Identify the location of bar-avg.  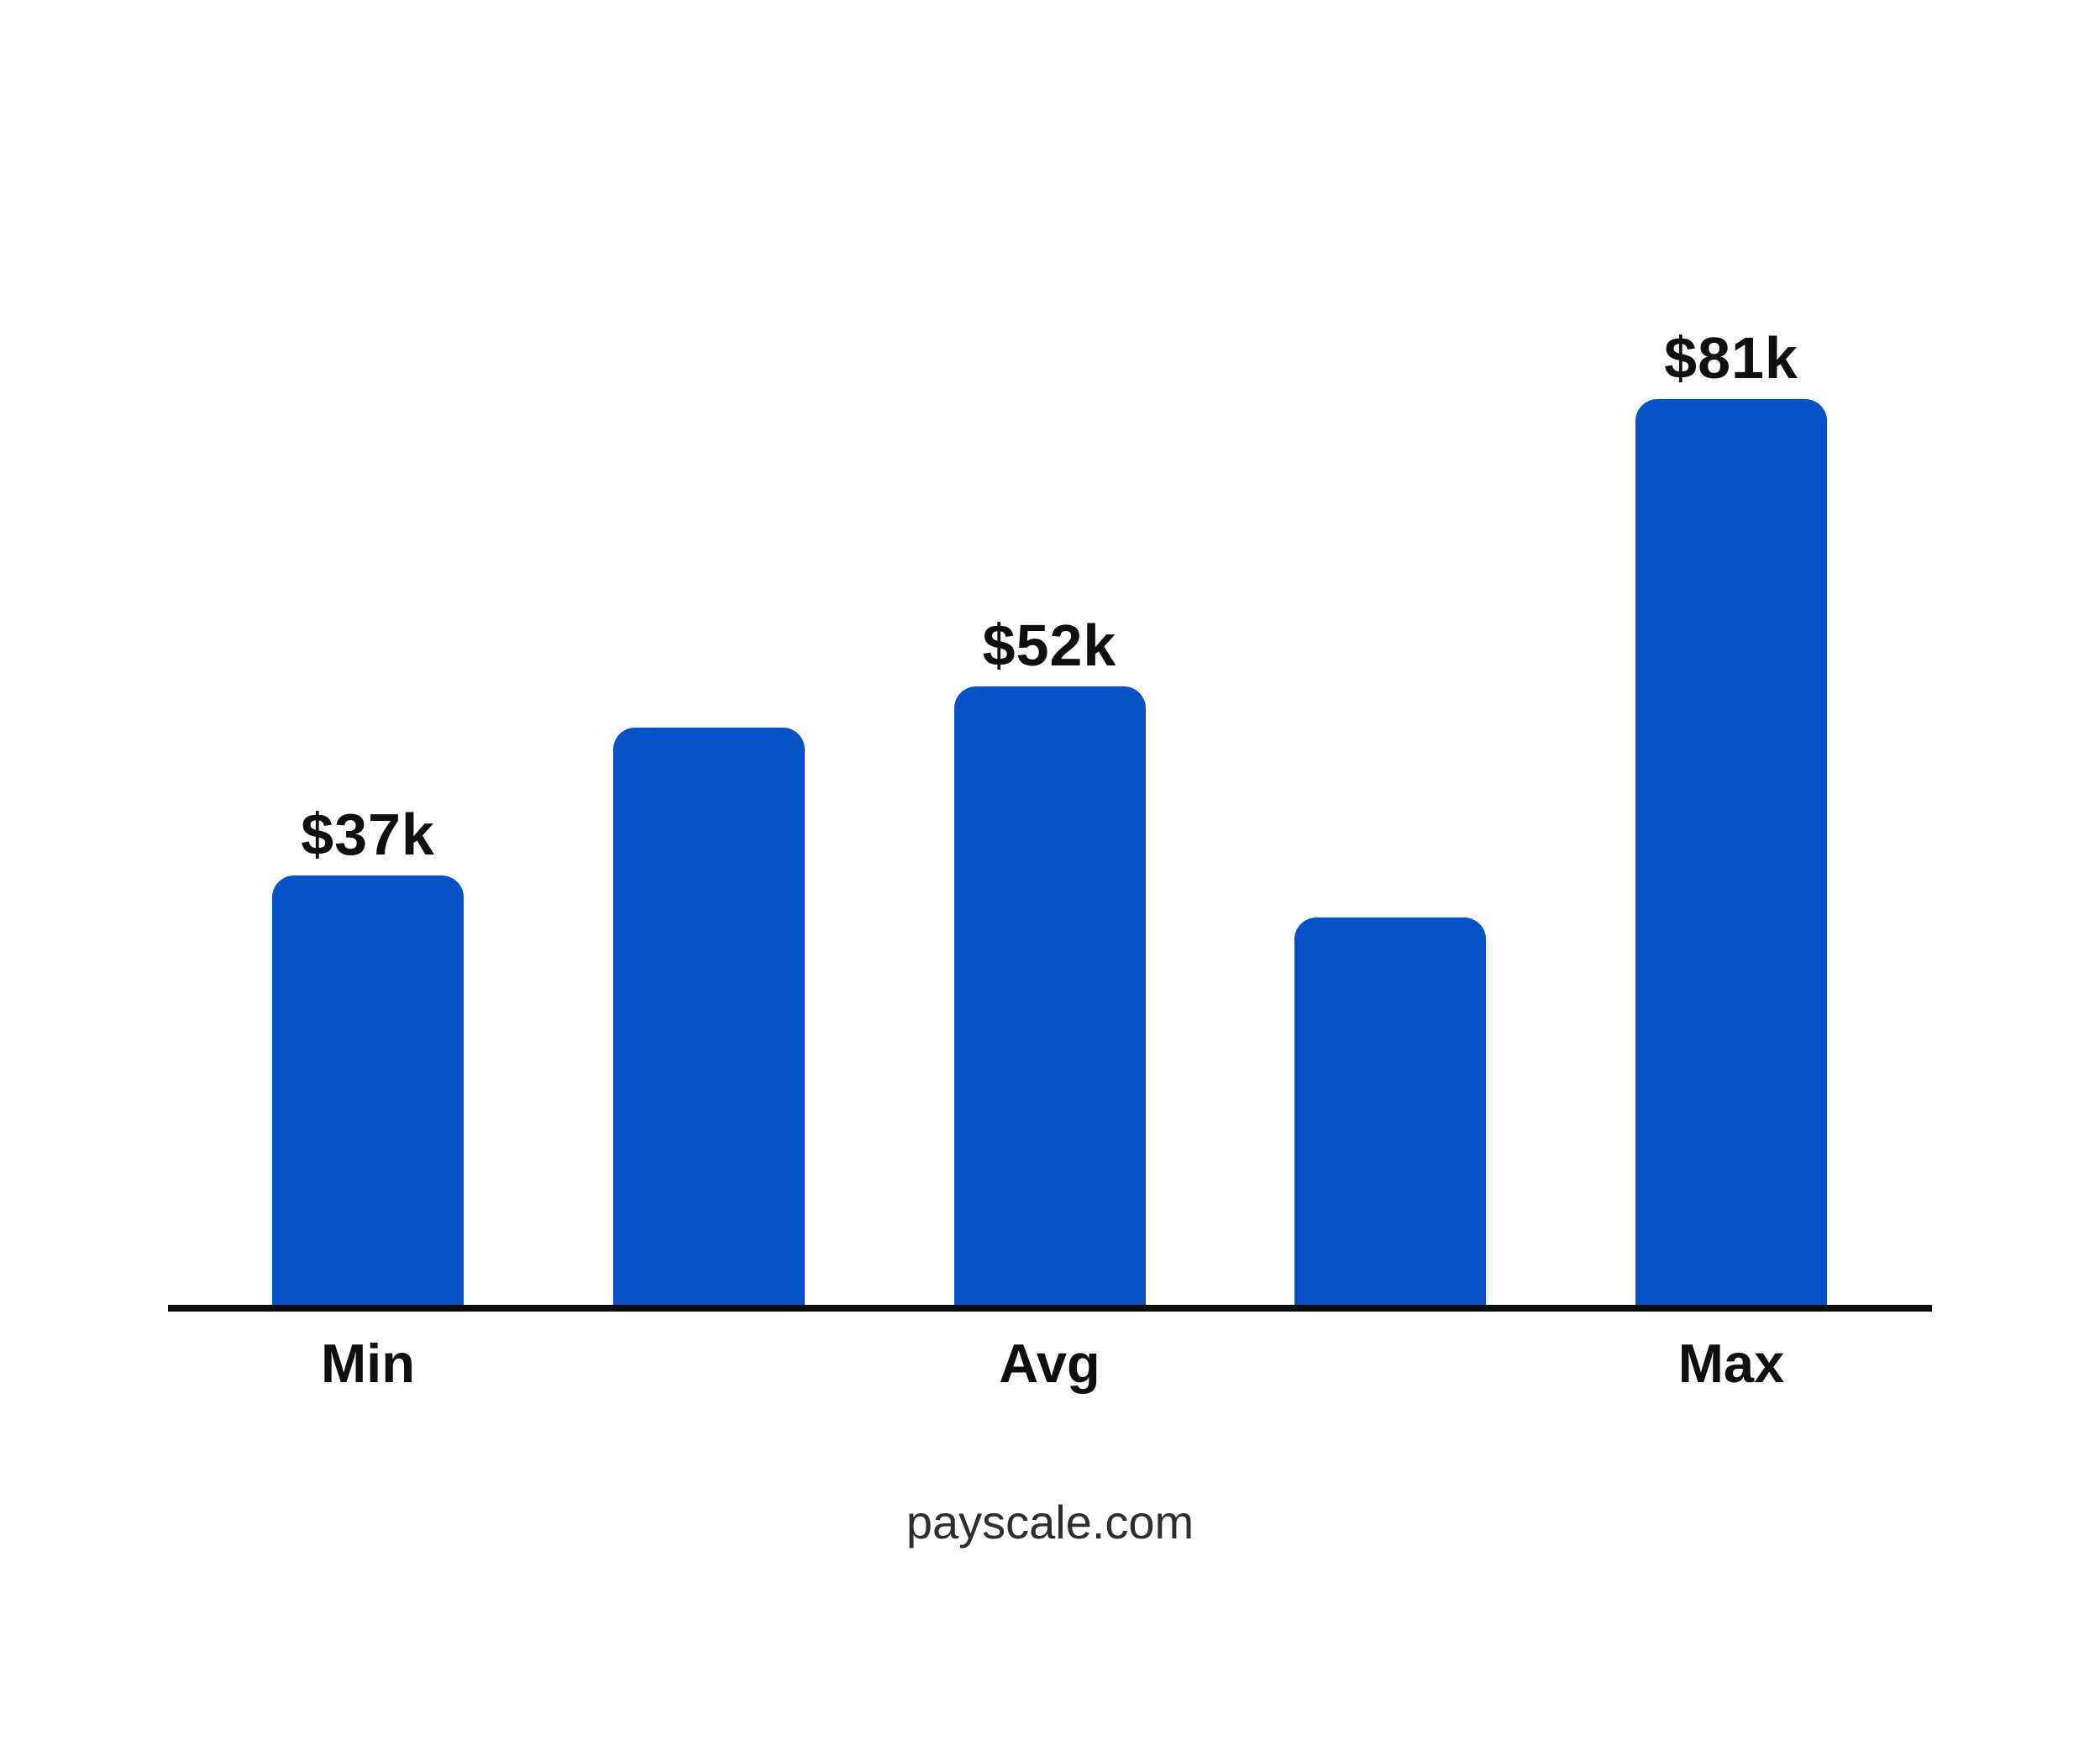
(1049, 996).